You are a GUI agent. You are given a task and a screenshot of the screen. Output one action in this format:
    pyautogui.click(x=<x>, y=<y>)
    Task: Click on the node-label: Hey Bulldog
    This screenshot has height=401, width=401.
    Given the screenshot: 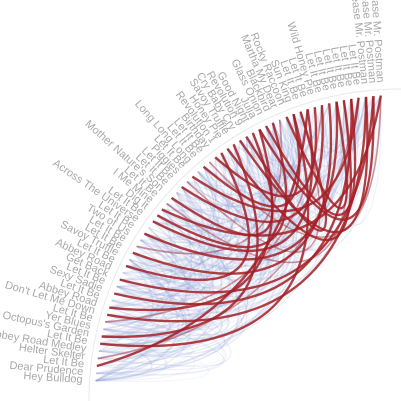 What is the action you would take?
    pyautogui.click(x=53, y=378)
    